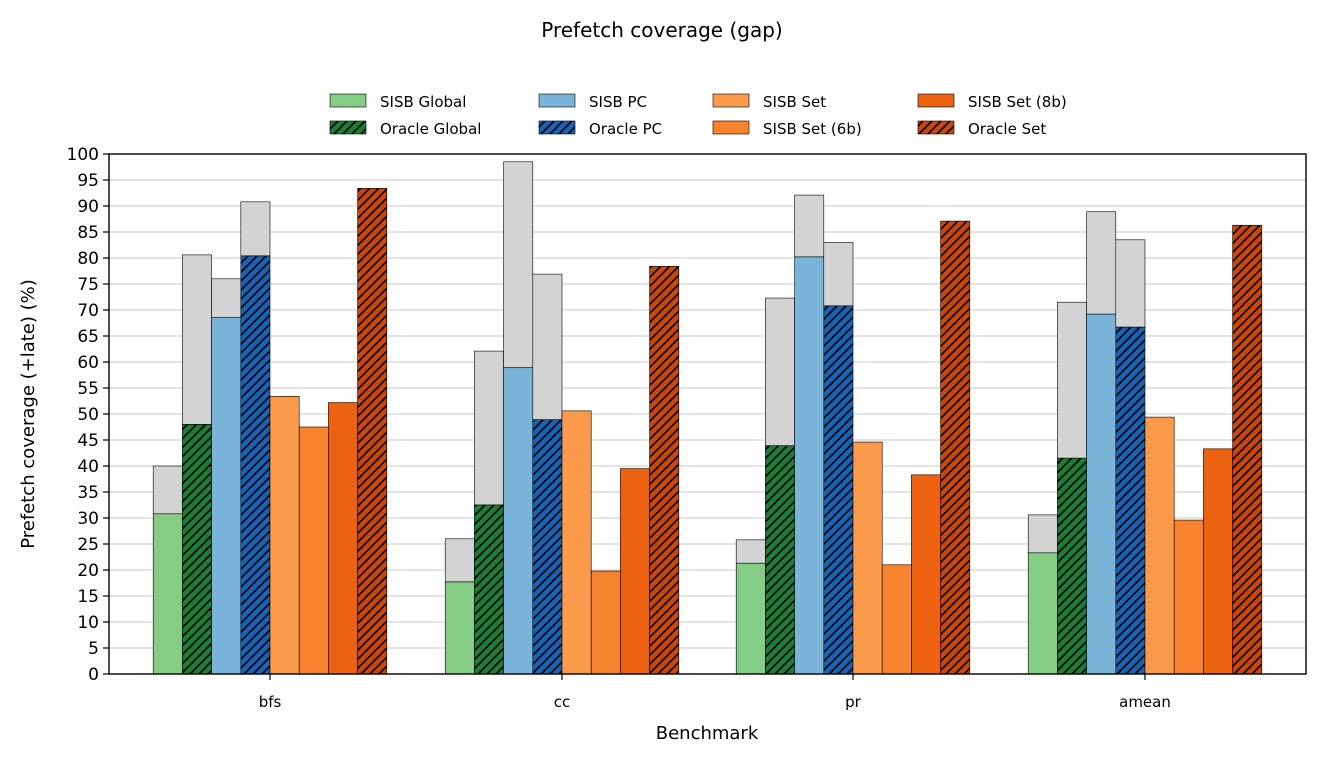 The height and width of the screenshot is (762, 1324). I want to click on legend-label: SISB Set (8b), so click(1017, 102).